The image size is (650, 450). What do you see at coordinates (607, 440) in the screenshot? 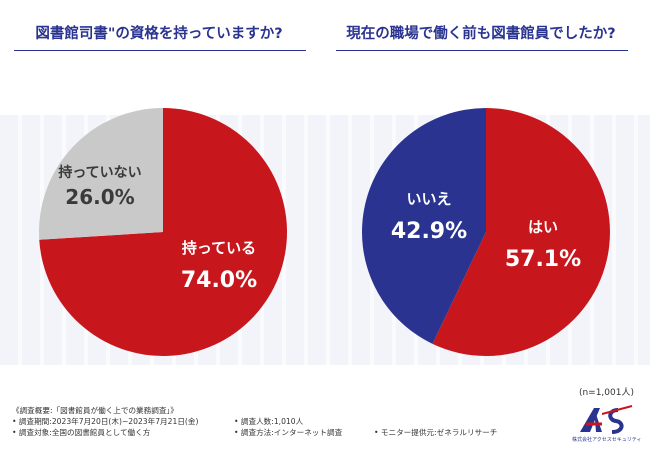
I see `logo-subtext: 株式会社アクセスセキュリティ` at bounding box center [607, 440].